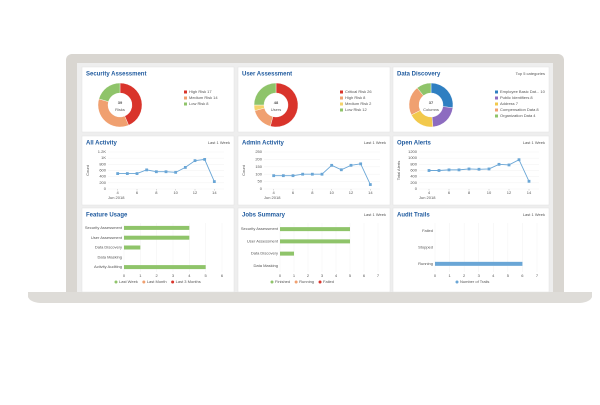  Describe the element at coordinates (294, 275) in the screenshot. I see `x-tick-label: 1` at that location.